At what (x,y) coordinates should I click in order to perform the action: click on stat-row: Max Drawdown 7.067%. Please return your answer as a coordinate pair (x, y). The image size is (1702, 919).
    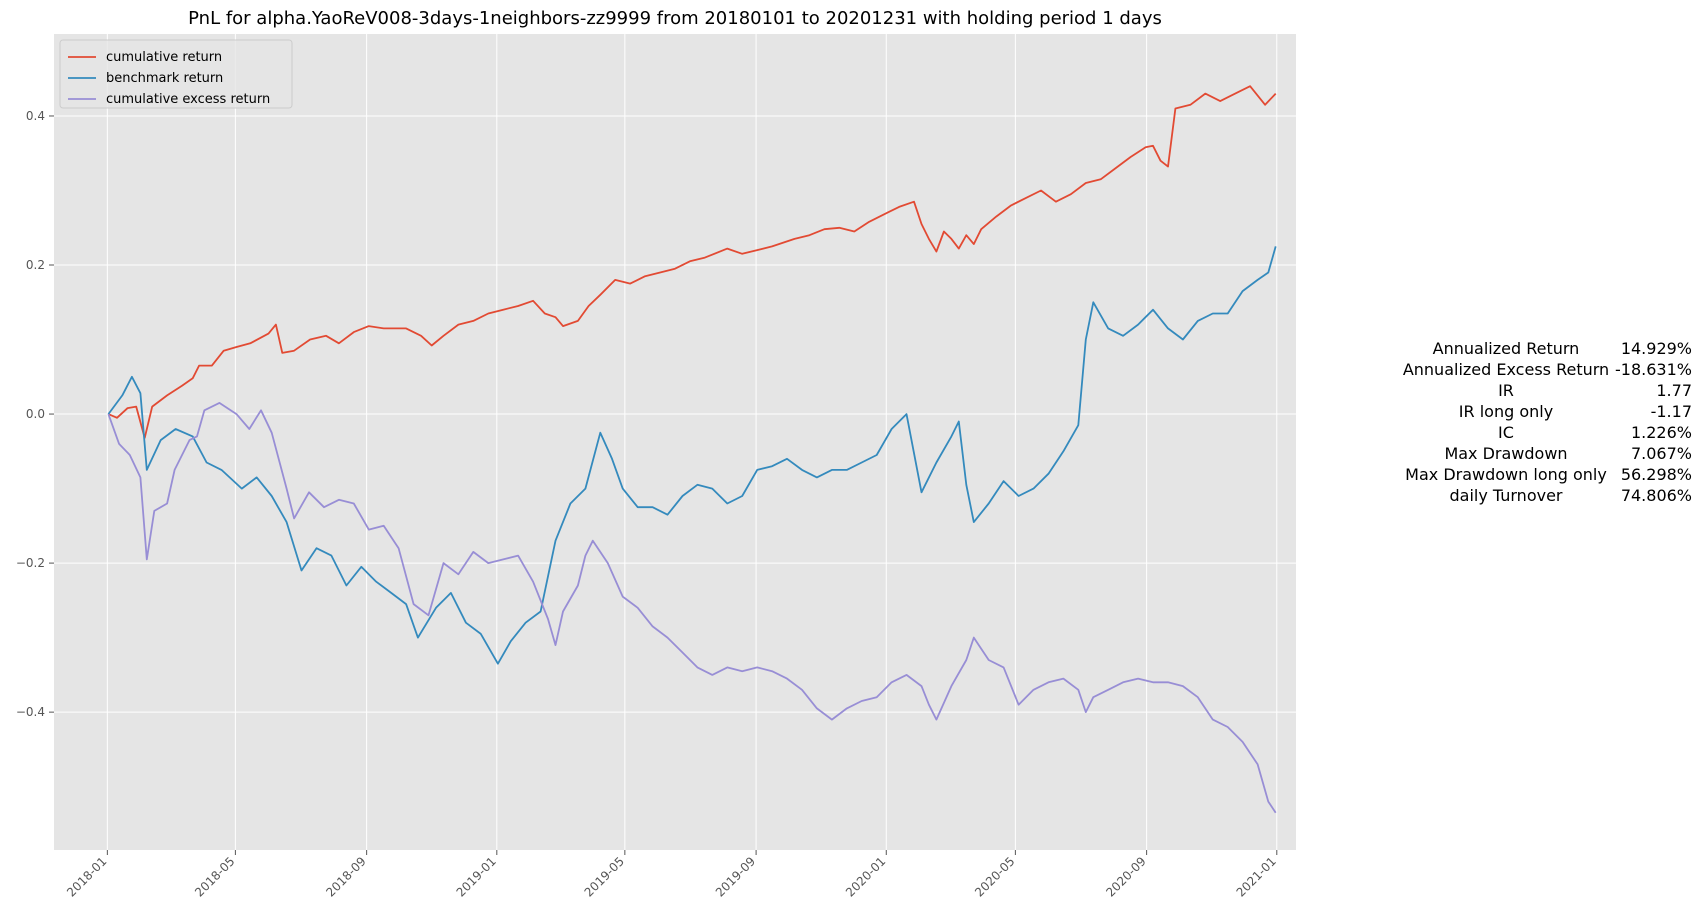
    Looking at the image, I should click on (1535, 454).